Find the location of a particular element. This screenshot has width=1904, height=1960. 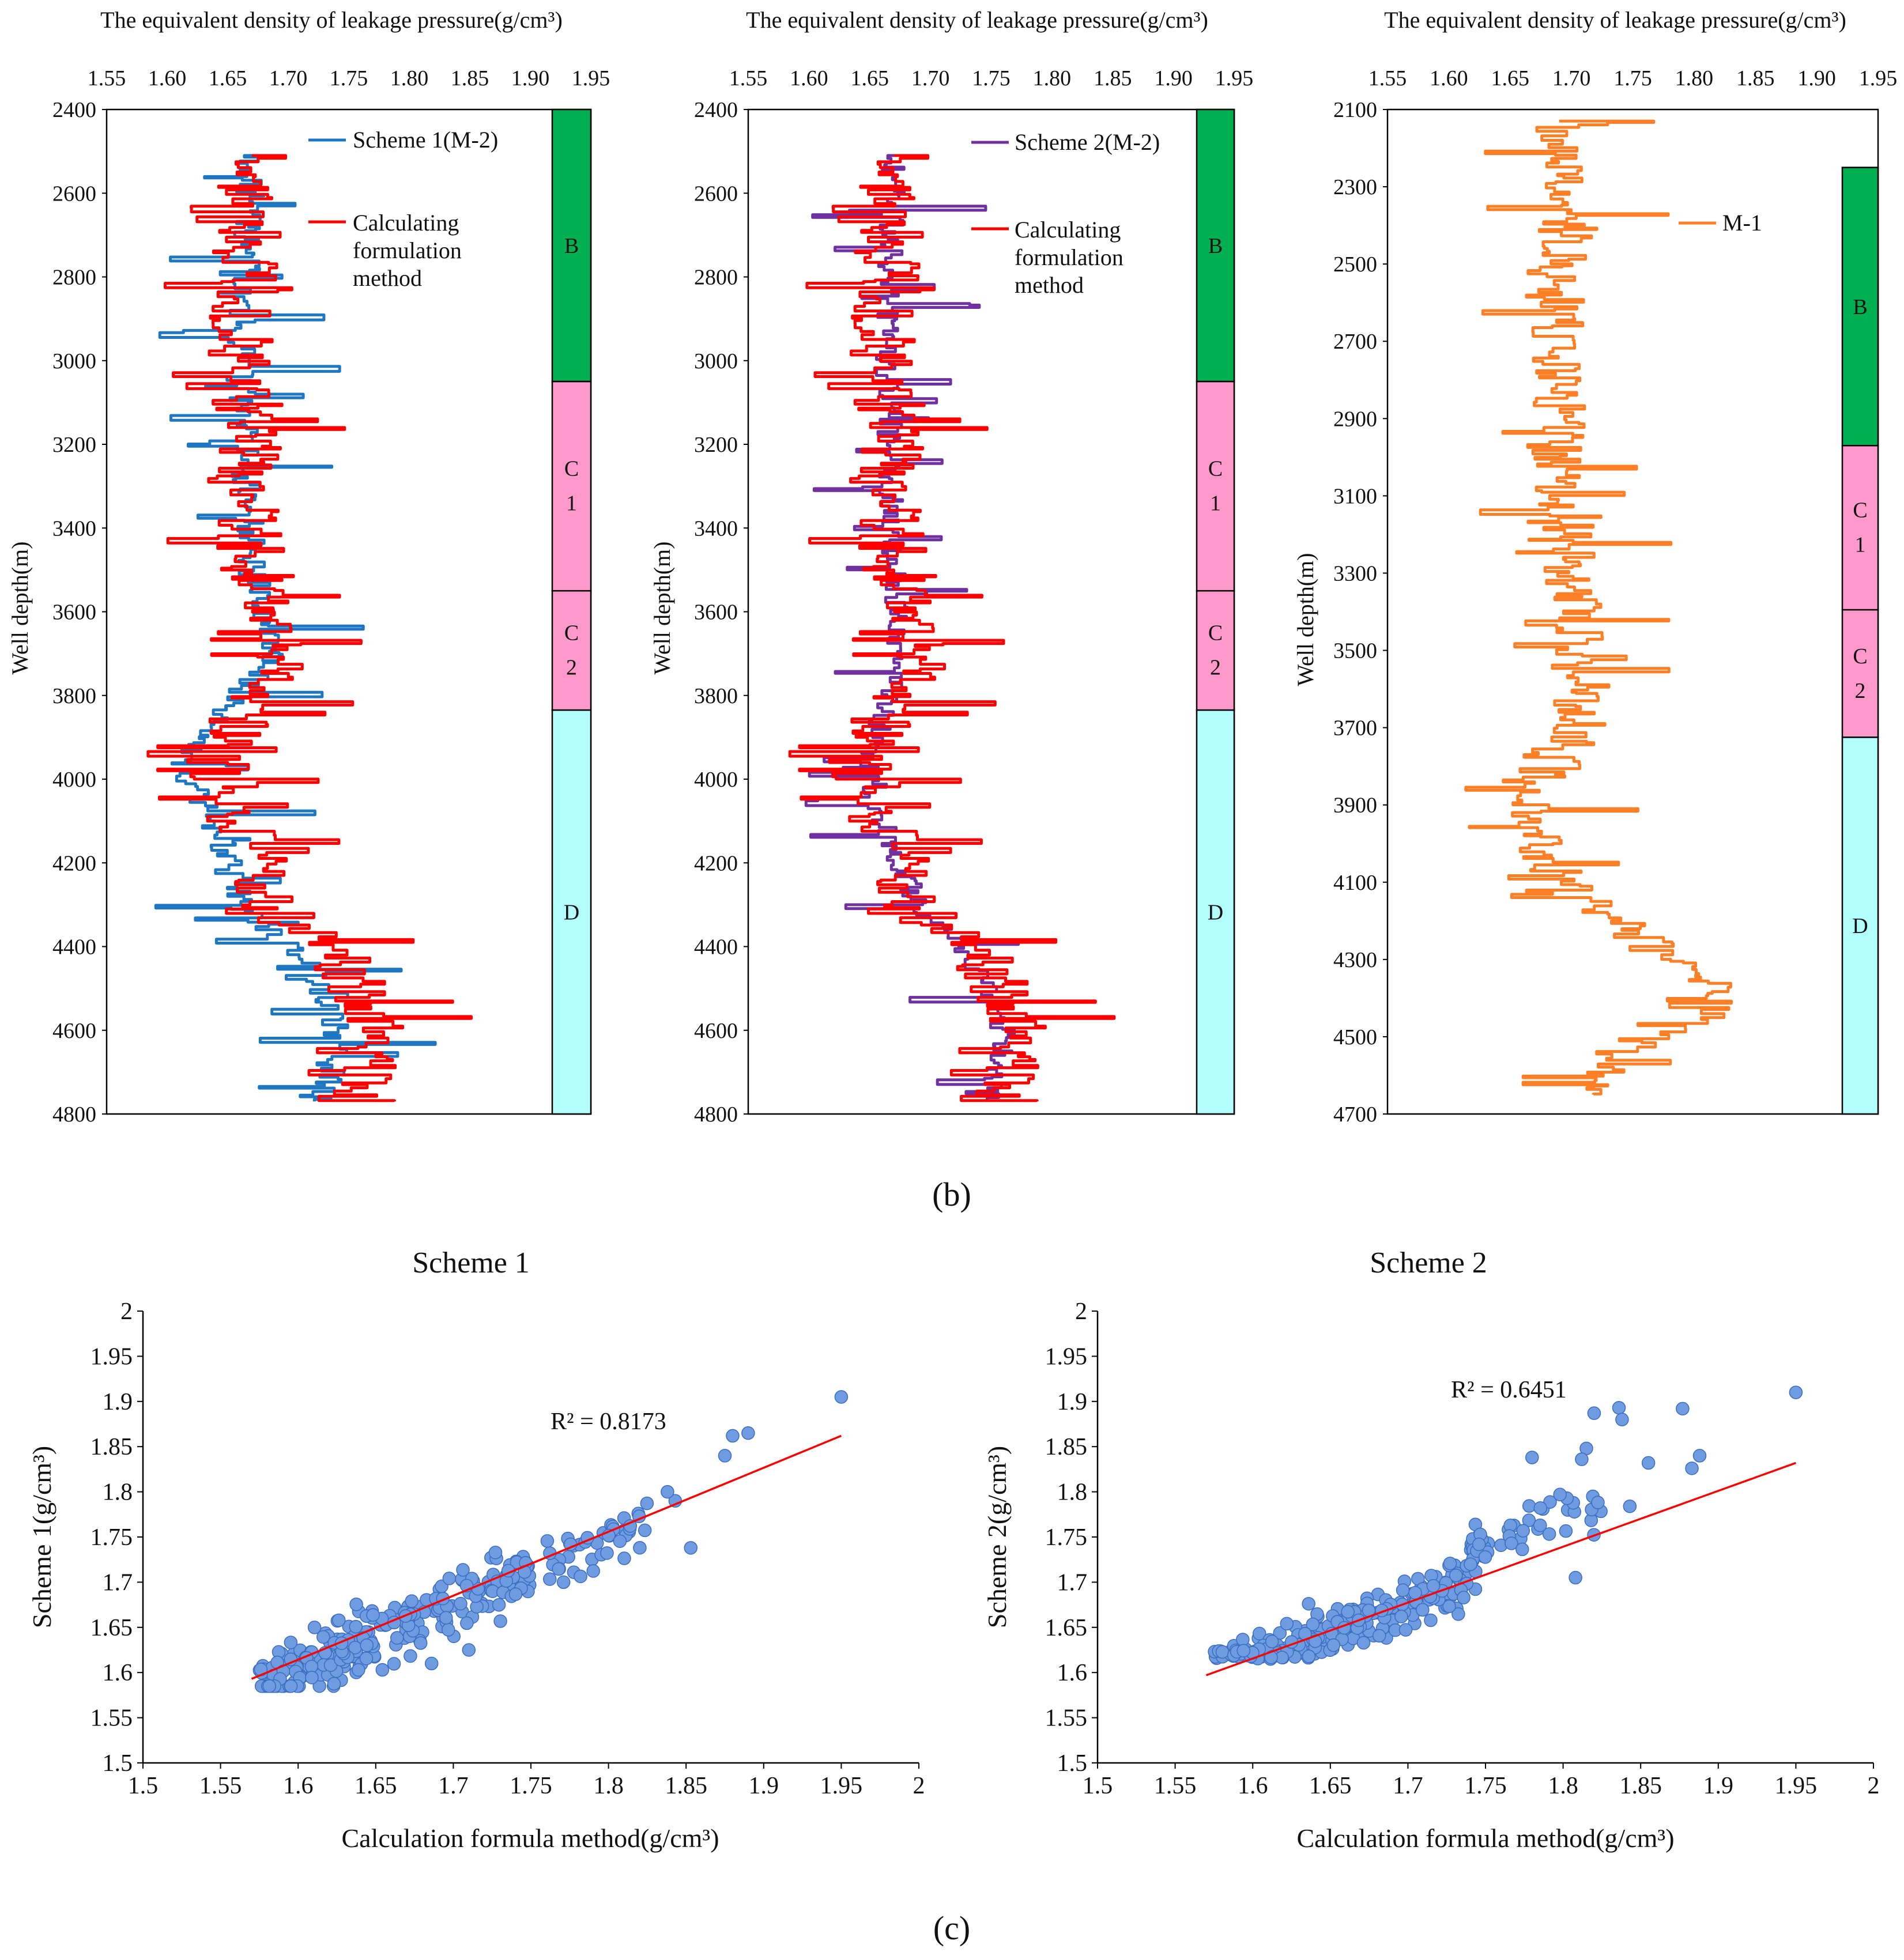

s1-x-tick-label: 2 is located at coordinates (919, 1786).